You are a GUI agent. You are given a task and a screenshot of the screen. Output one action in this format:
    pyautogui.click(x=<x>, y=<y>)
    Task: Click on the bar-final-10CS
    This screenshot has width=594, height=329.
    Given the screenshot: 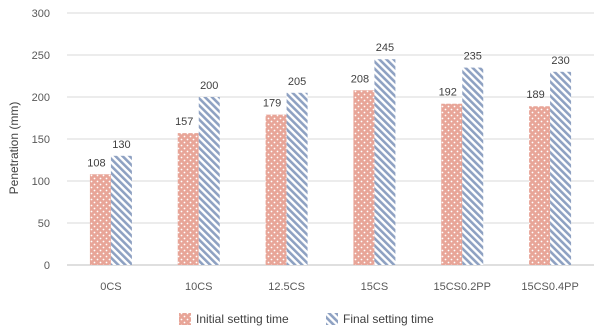 What is the action you would take?
    pyautogui.click(x=209, y=181)
    